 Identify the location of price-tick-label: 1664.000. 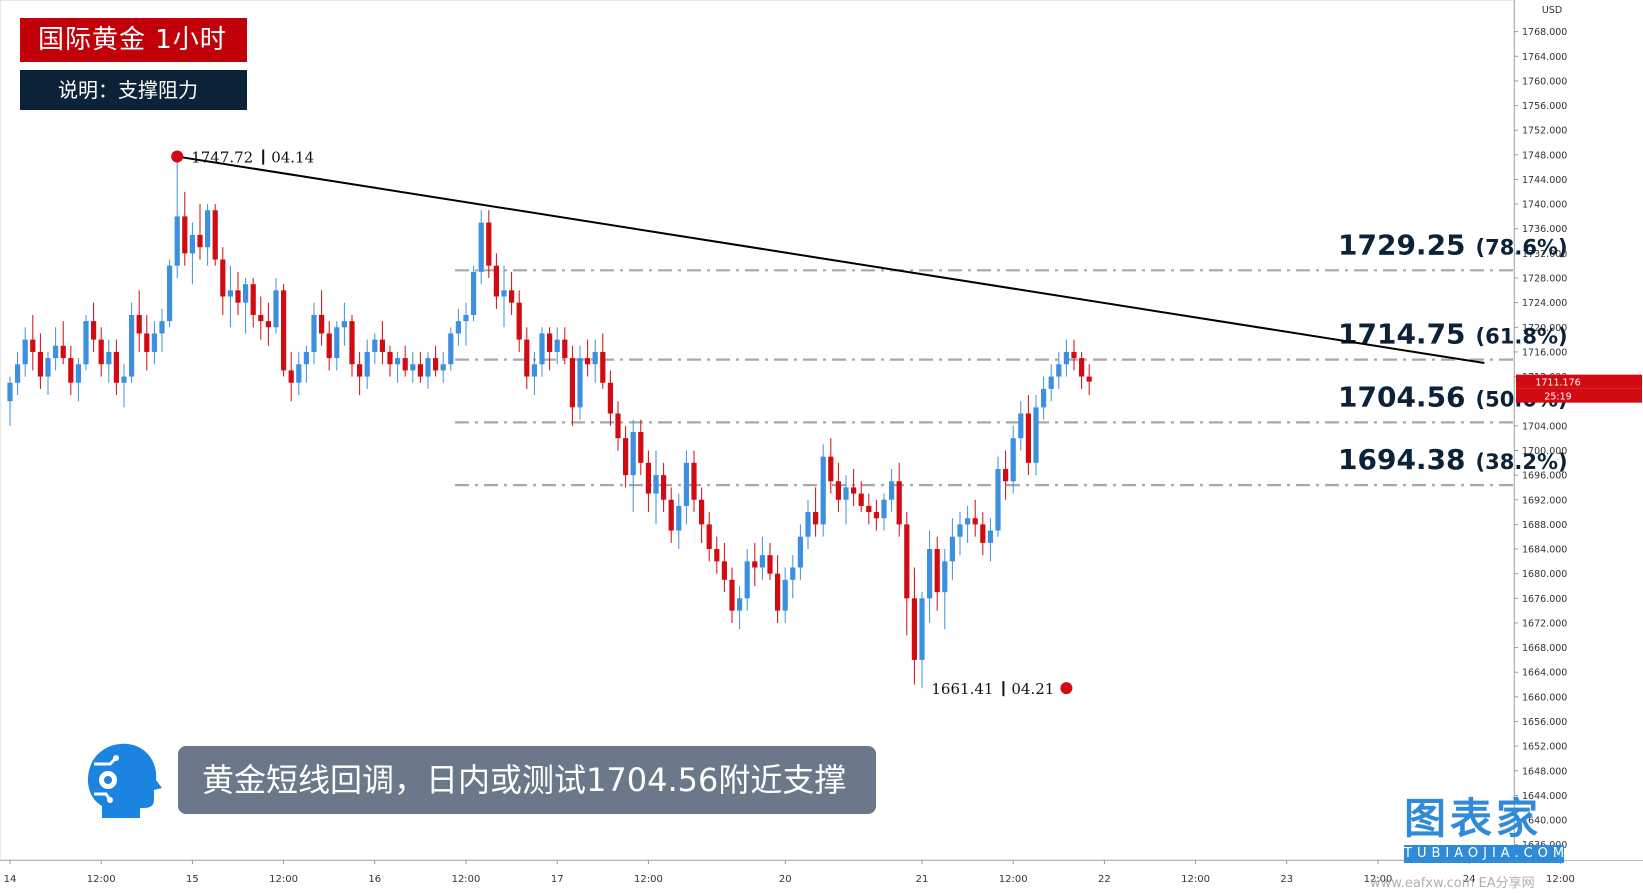
(1544, 673).